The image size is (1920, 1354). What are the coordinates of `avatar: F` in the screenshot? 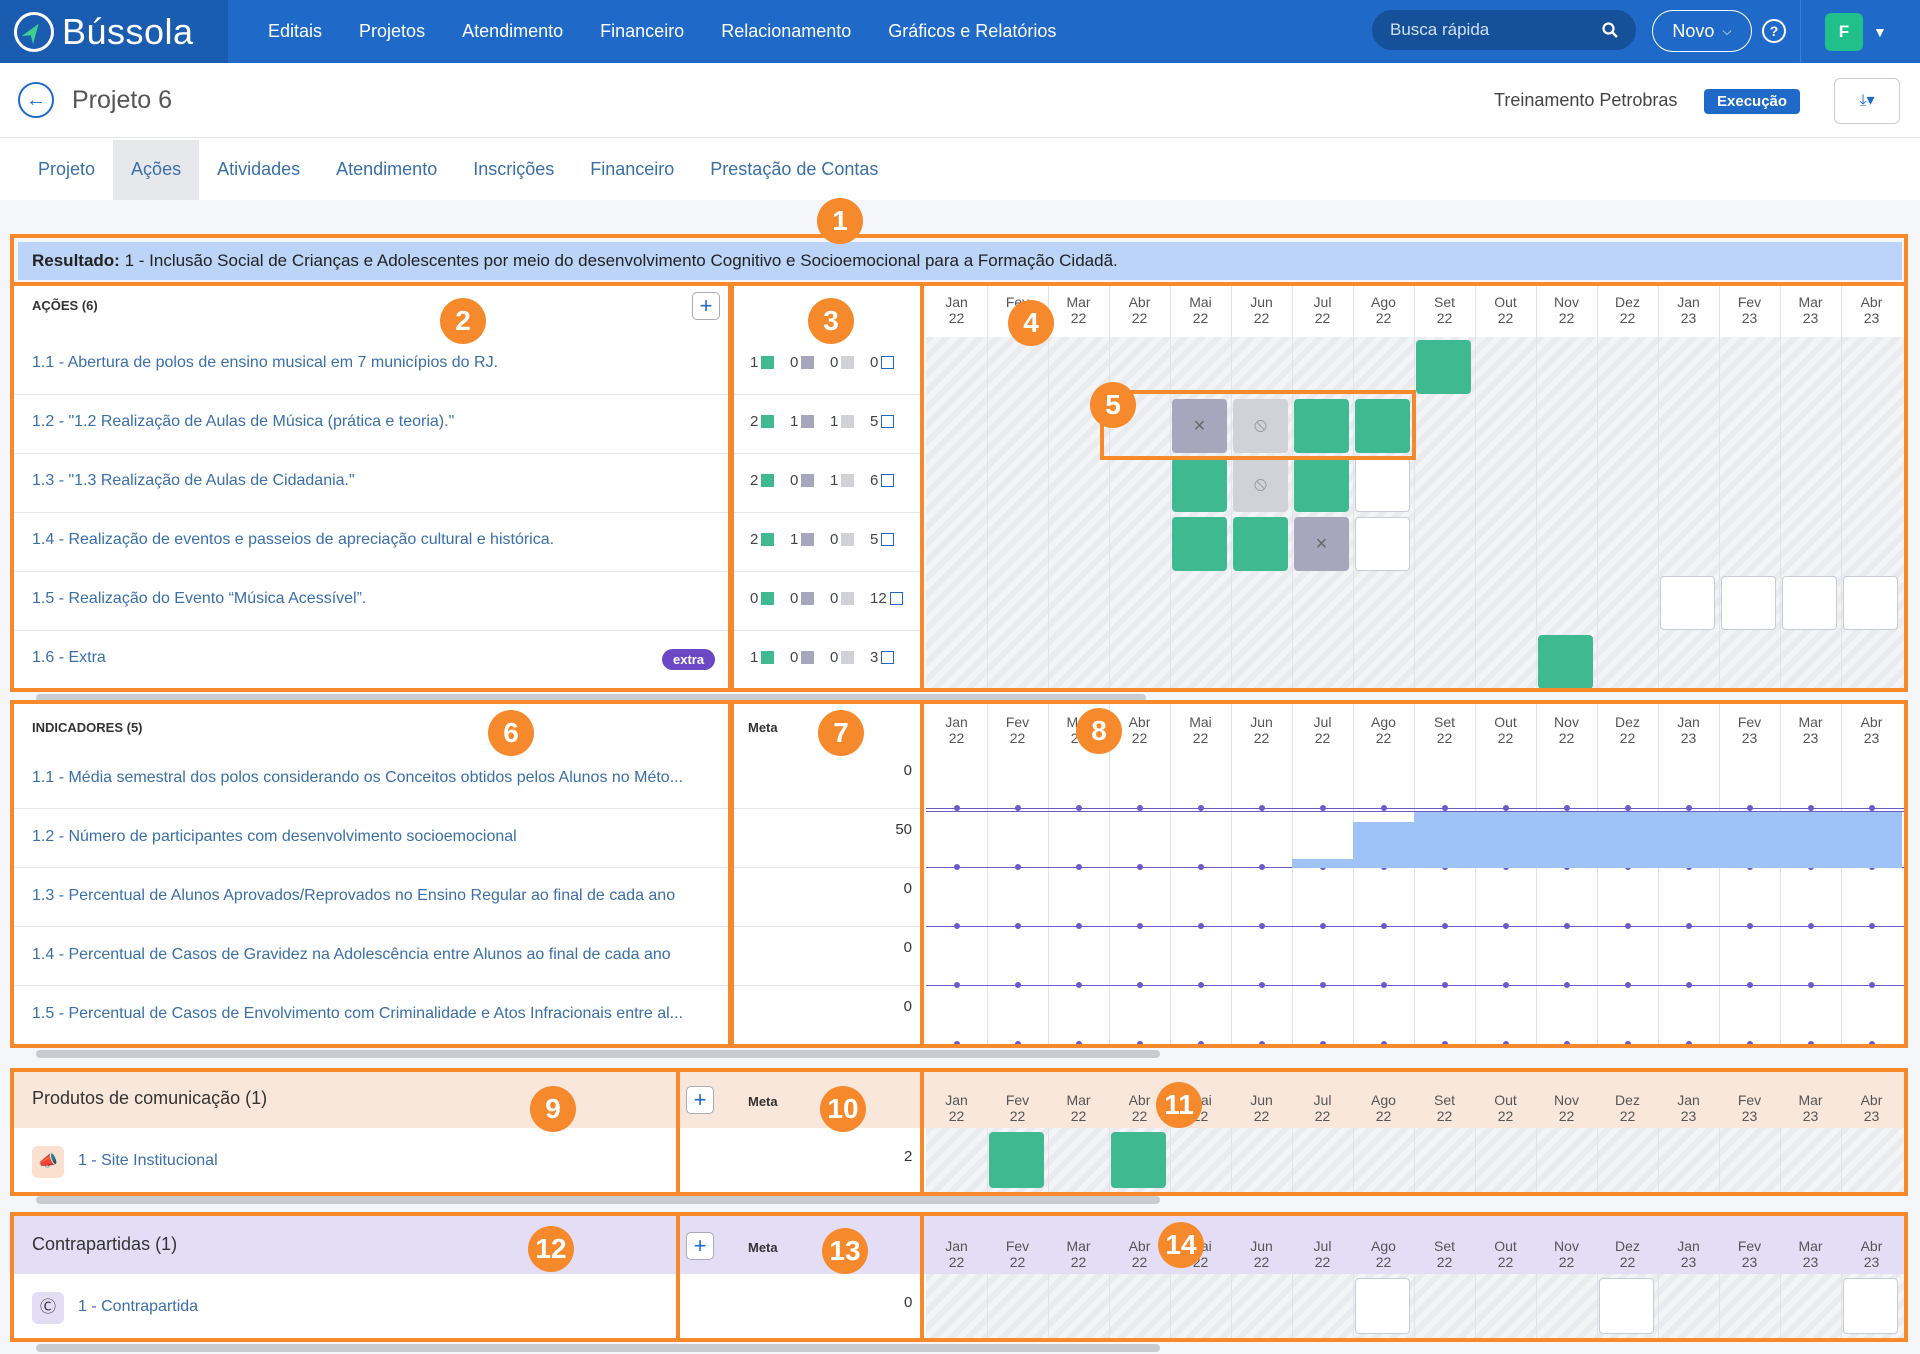 It's located at (1844, 32).